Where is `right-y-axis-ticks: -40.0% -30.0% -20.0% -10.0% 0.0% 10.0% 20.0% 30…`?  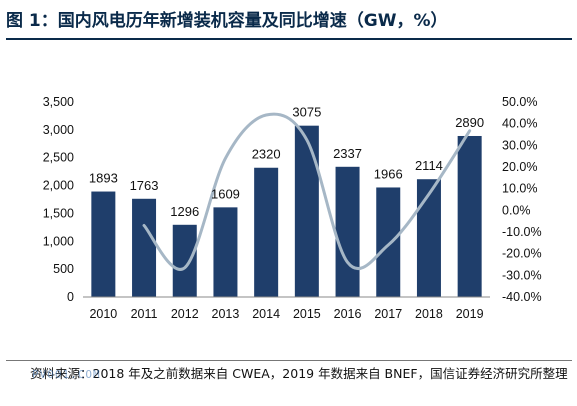 right-y-axis-ticks: -40.0% -30.0% -20.0% -10.0% 0.0% 10.0% 20.0% 30… is located at coordinates (522, 199).